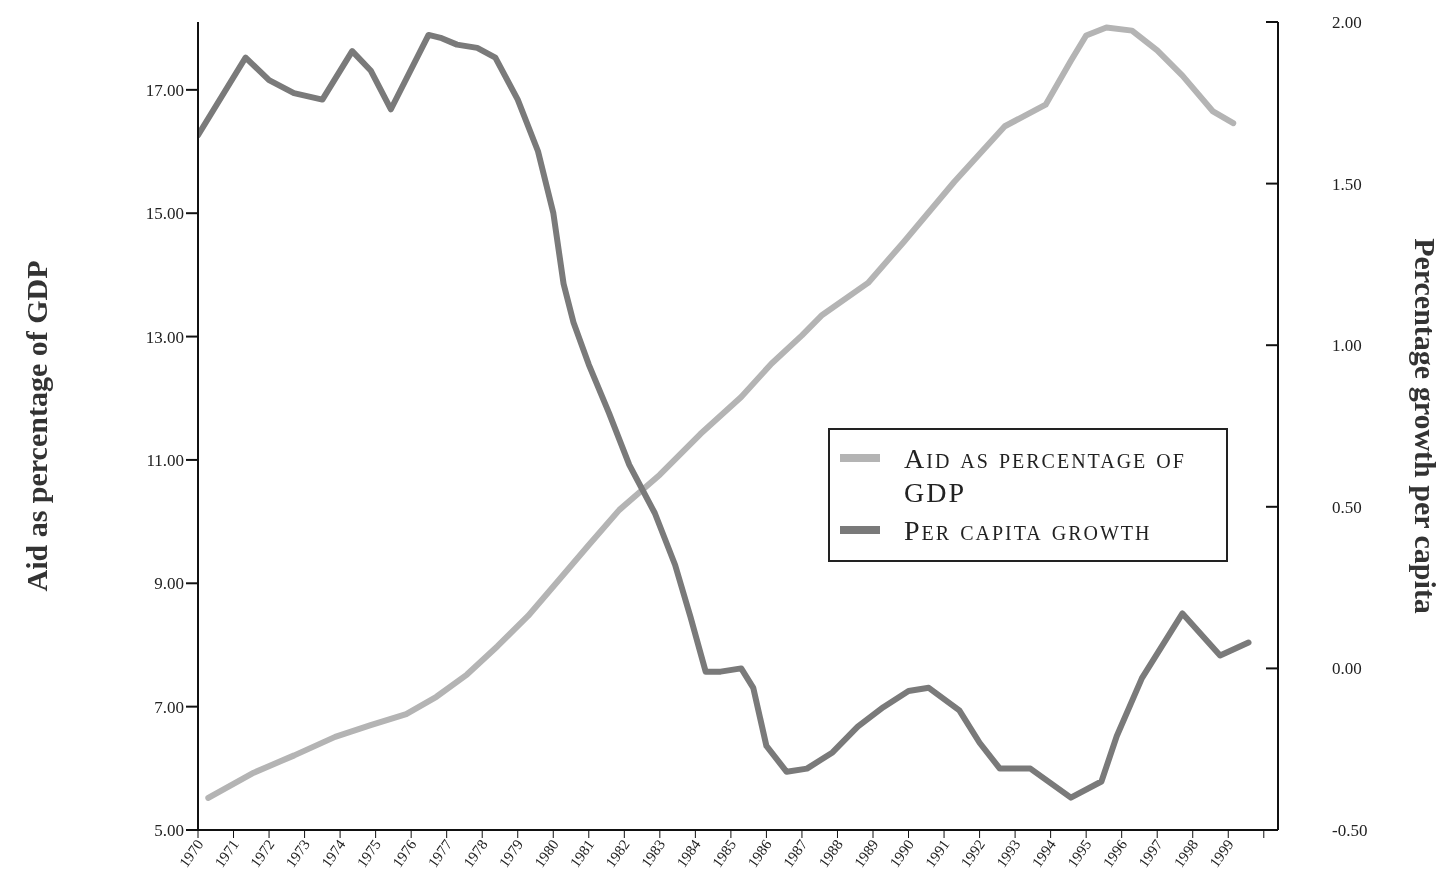 The width and height of the screenshot is (1443, 895). What do you see at coordinates (1347, 23) in the screenshot?
I see `y2-tick-label: 2.00` at bounding box center [1347, 23].